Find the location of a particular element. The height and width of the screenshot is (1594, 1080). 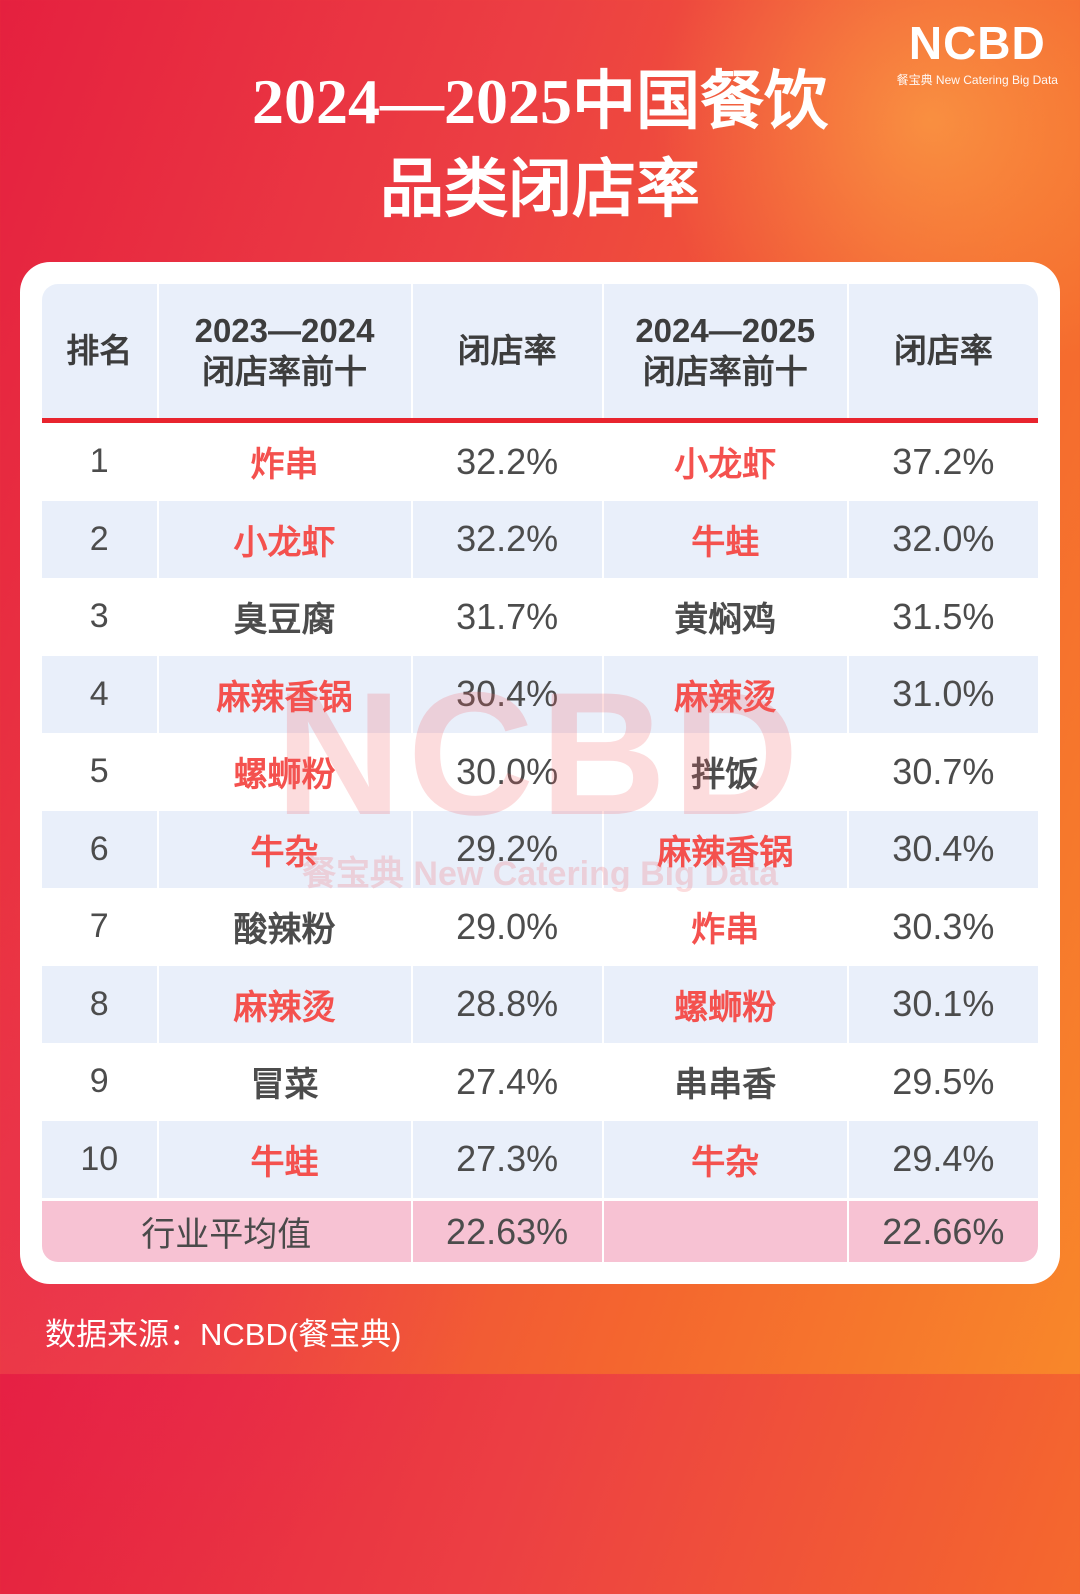

data-source: 数据来源：NCBD(餐宝典) is located at coordinates (223, 1334).